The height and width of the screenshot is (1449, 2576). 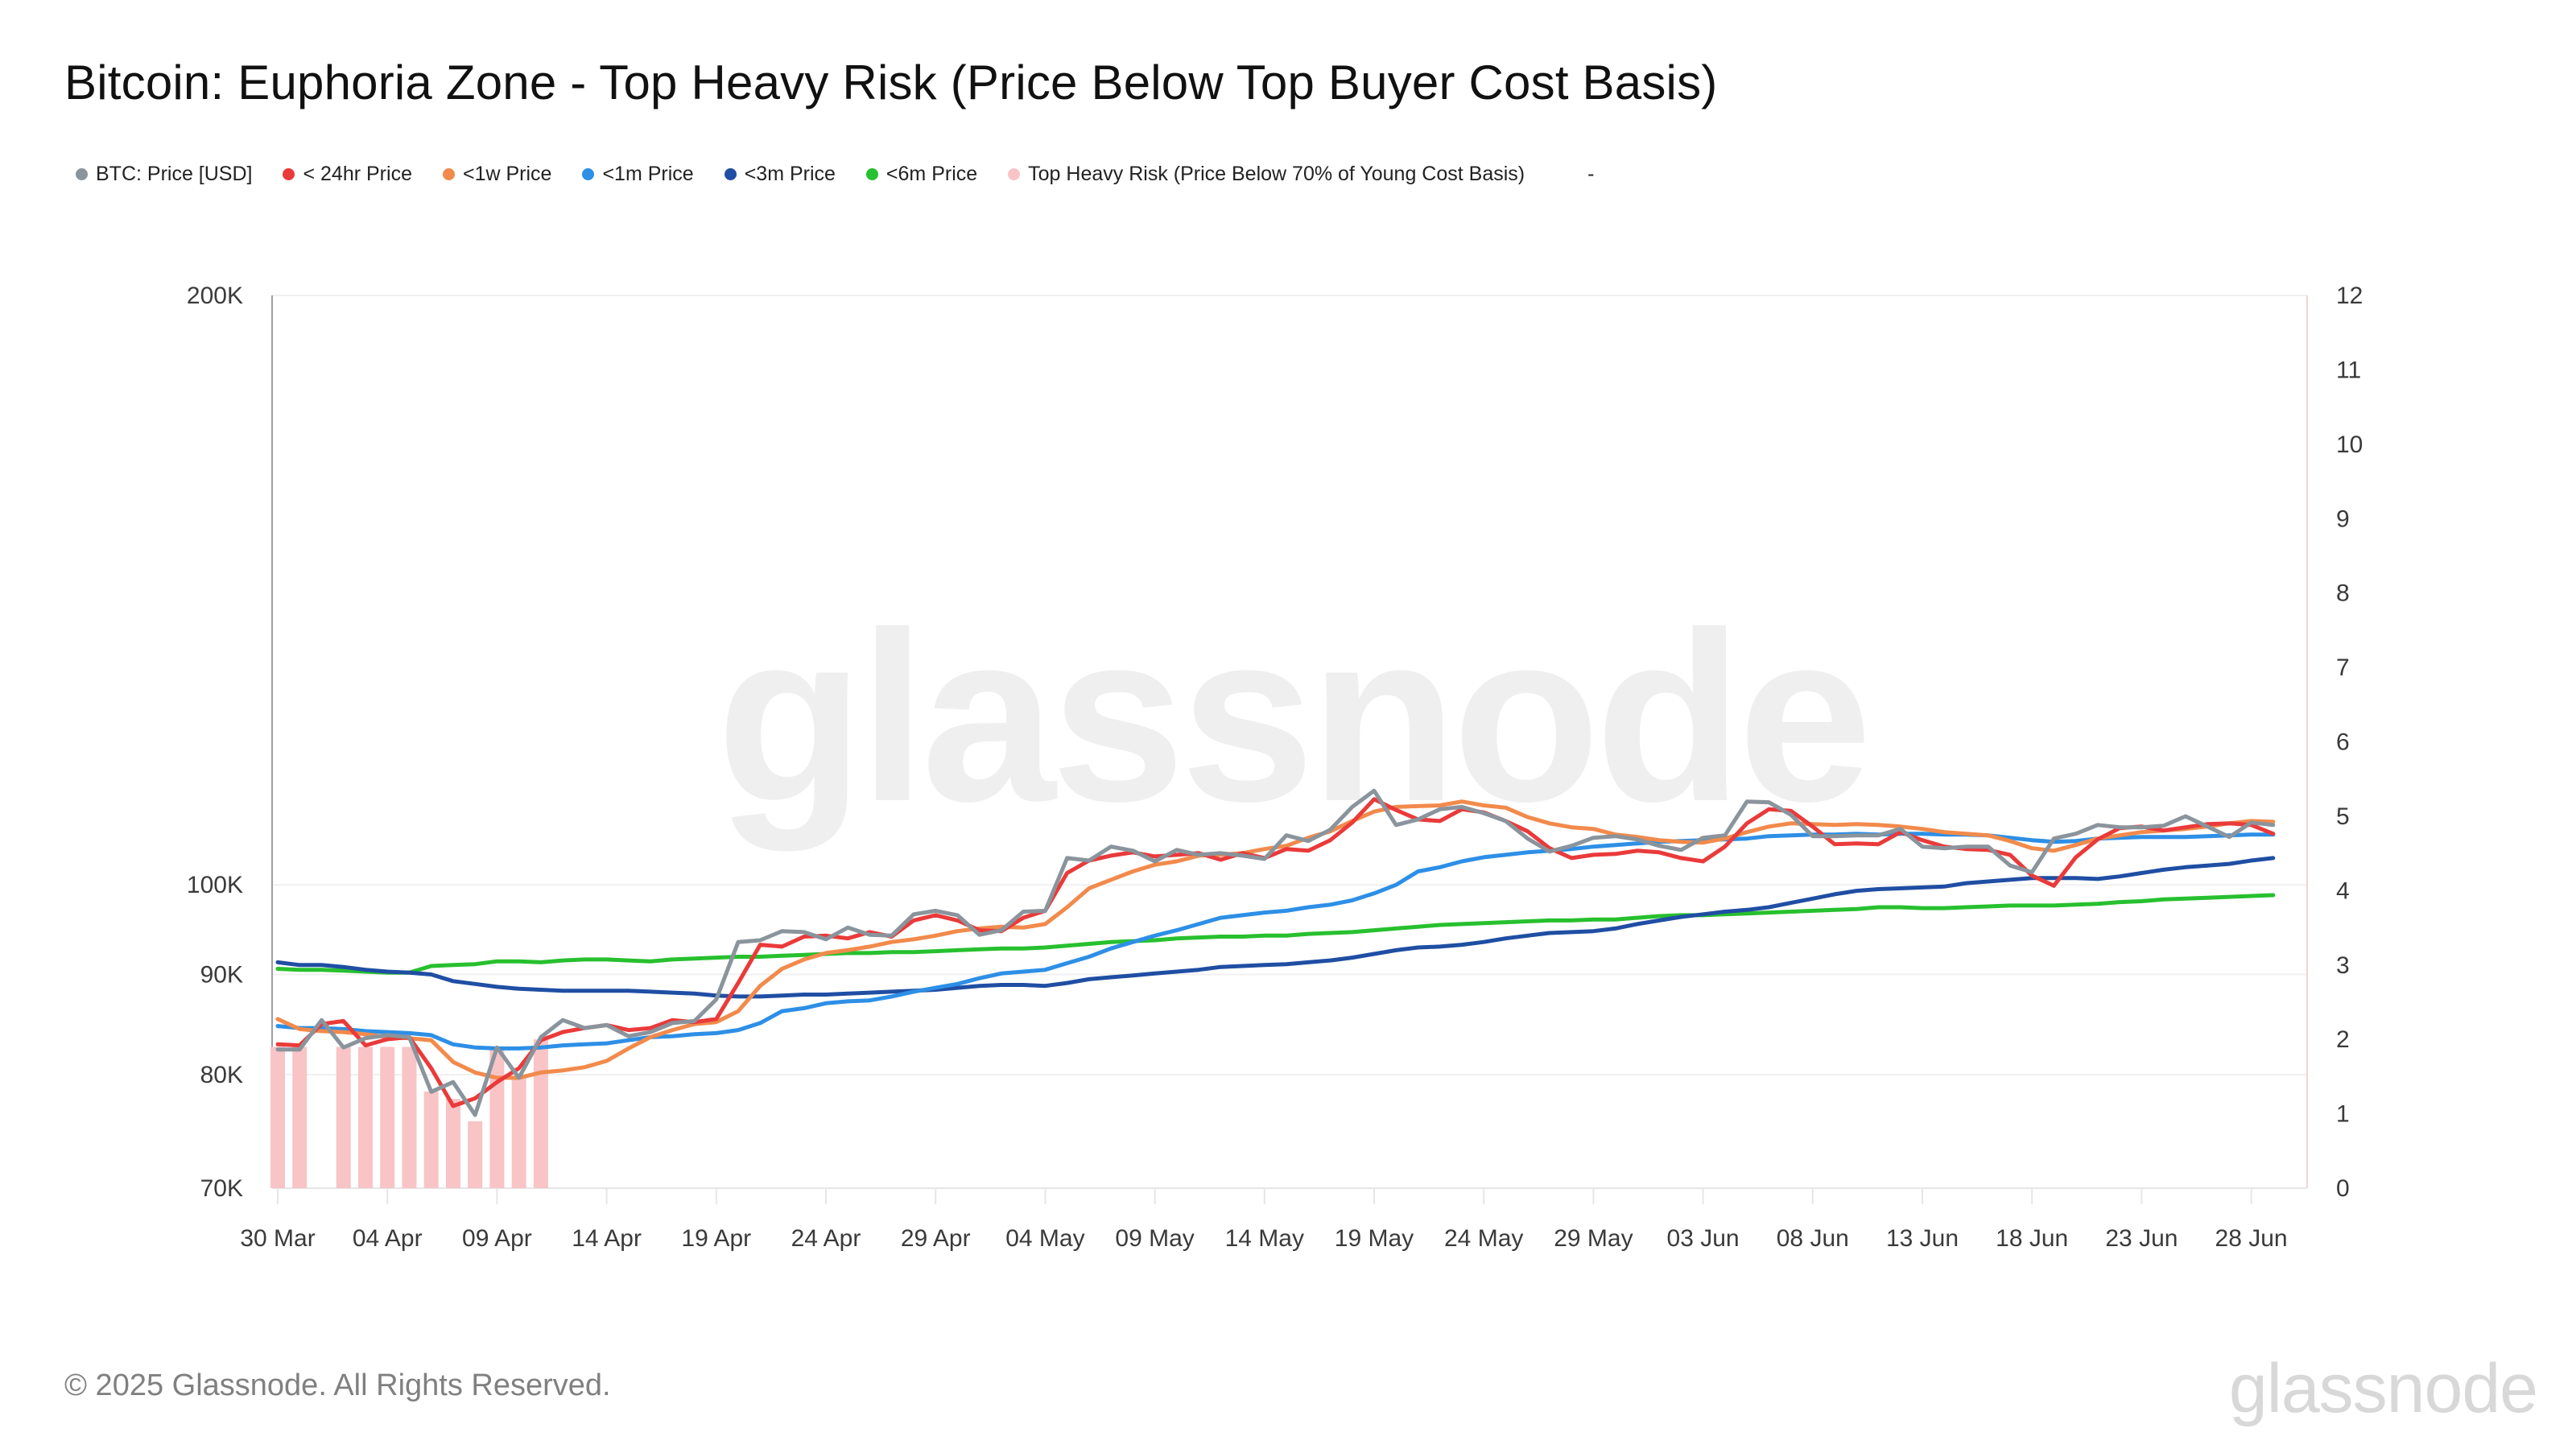 I want to click on x-tick-label: 19 May, so click(x=1374, y=1238).